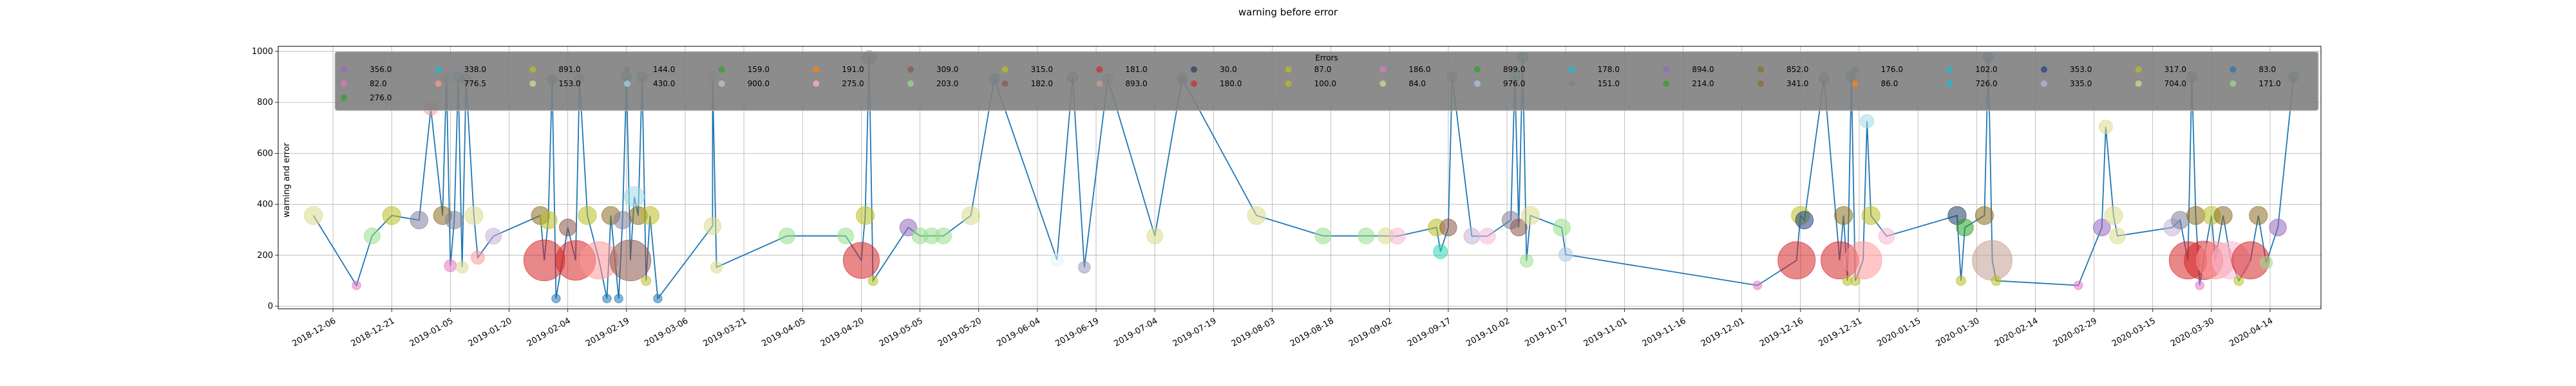  What do you see at coordinates (902, 332) in the screenshot?
I see `x-tick-label: 2019-05-05` at bounding box center [902, 332].